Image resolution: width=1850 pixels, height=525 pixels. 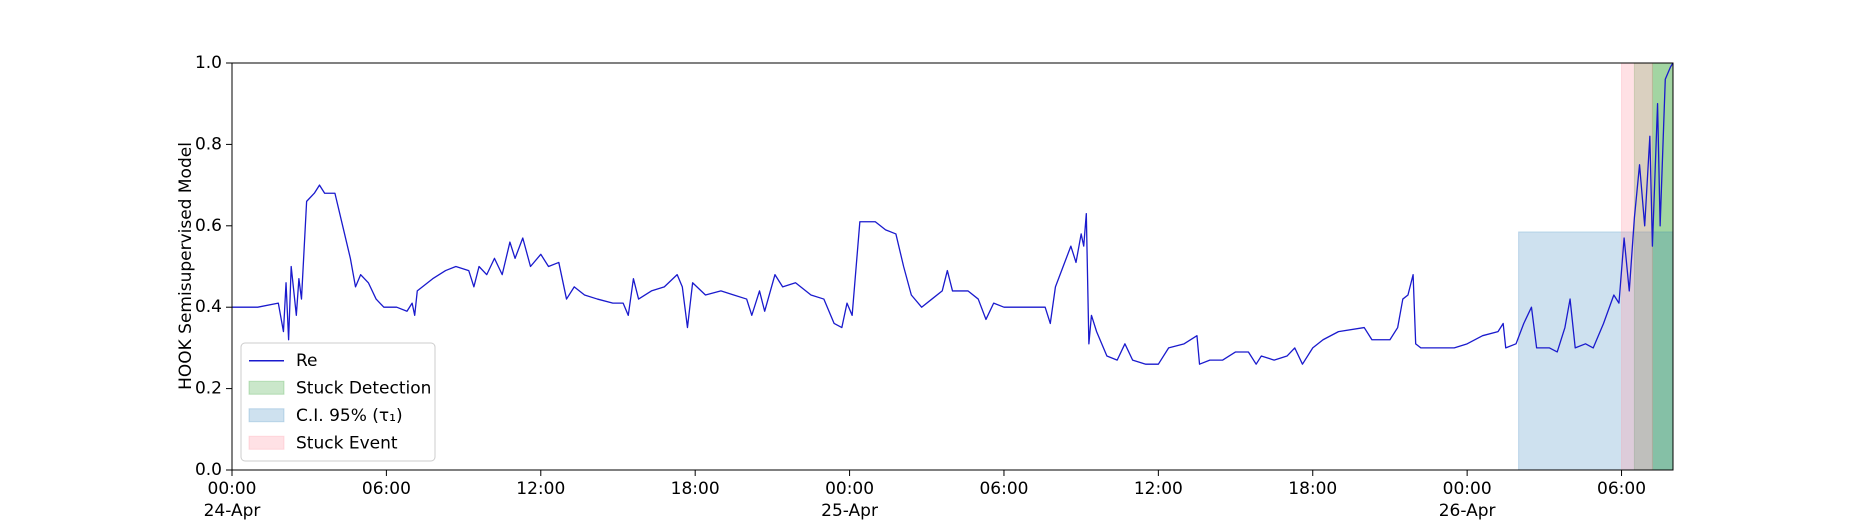 What do you see at coordinates (208, 226) in the screenshot?
I see `y-tick-label: 0.6` at bounding box center [208, 226].